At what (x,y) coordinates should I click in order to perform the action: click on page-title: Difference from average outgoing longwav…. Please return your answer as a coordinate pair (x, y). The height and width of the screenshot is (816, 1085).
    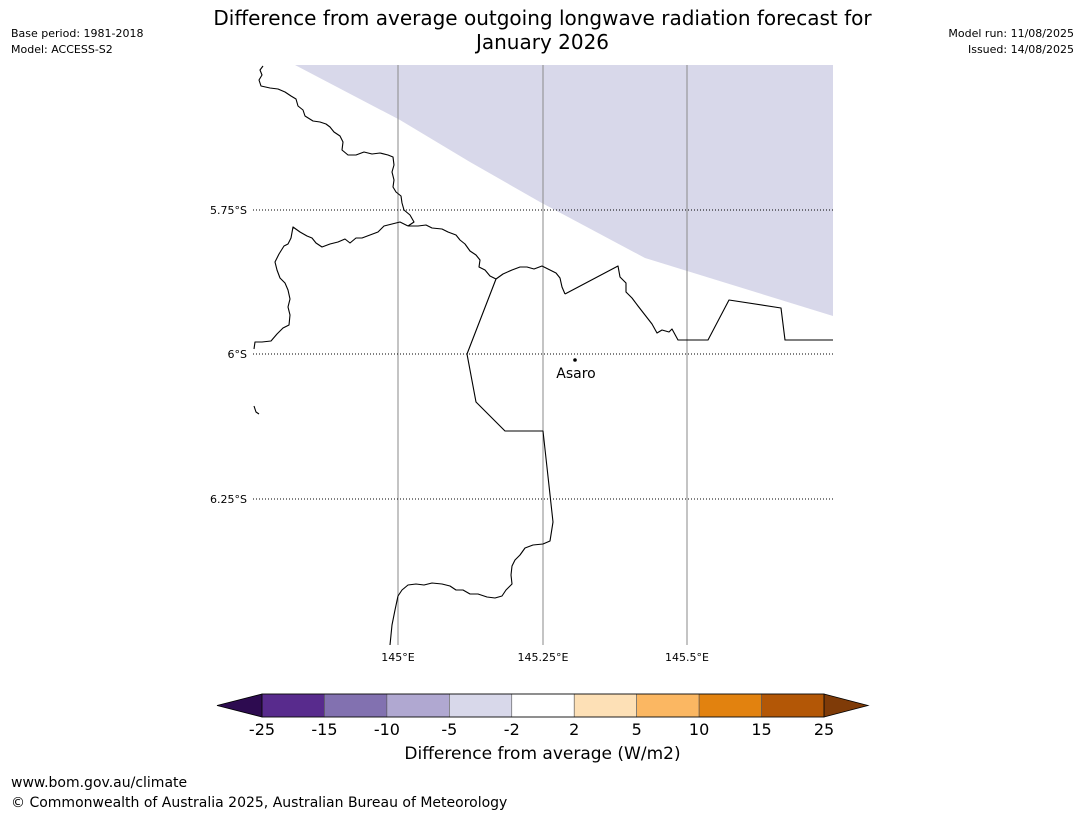
    Looking at the image, I should click on (542, 30).